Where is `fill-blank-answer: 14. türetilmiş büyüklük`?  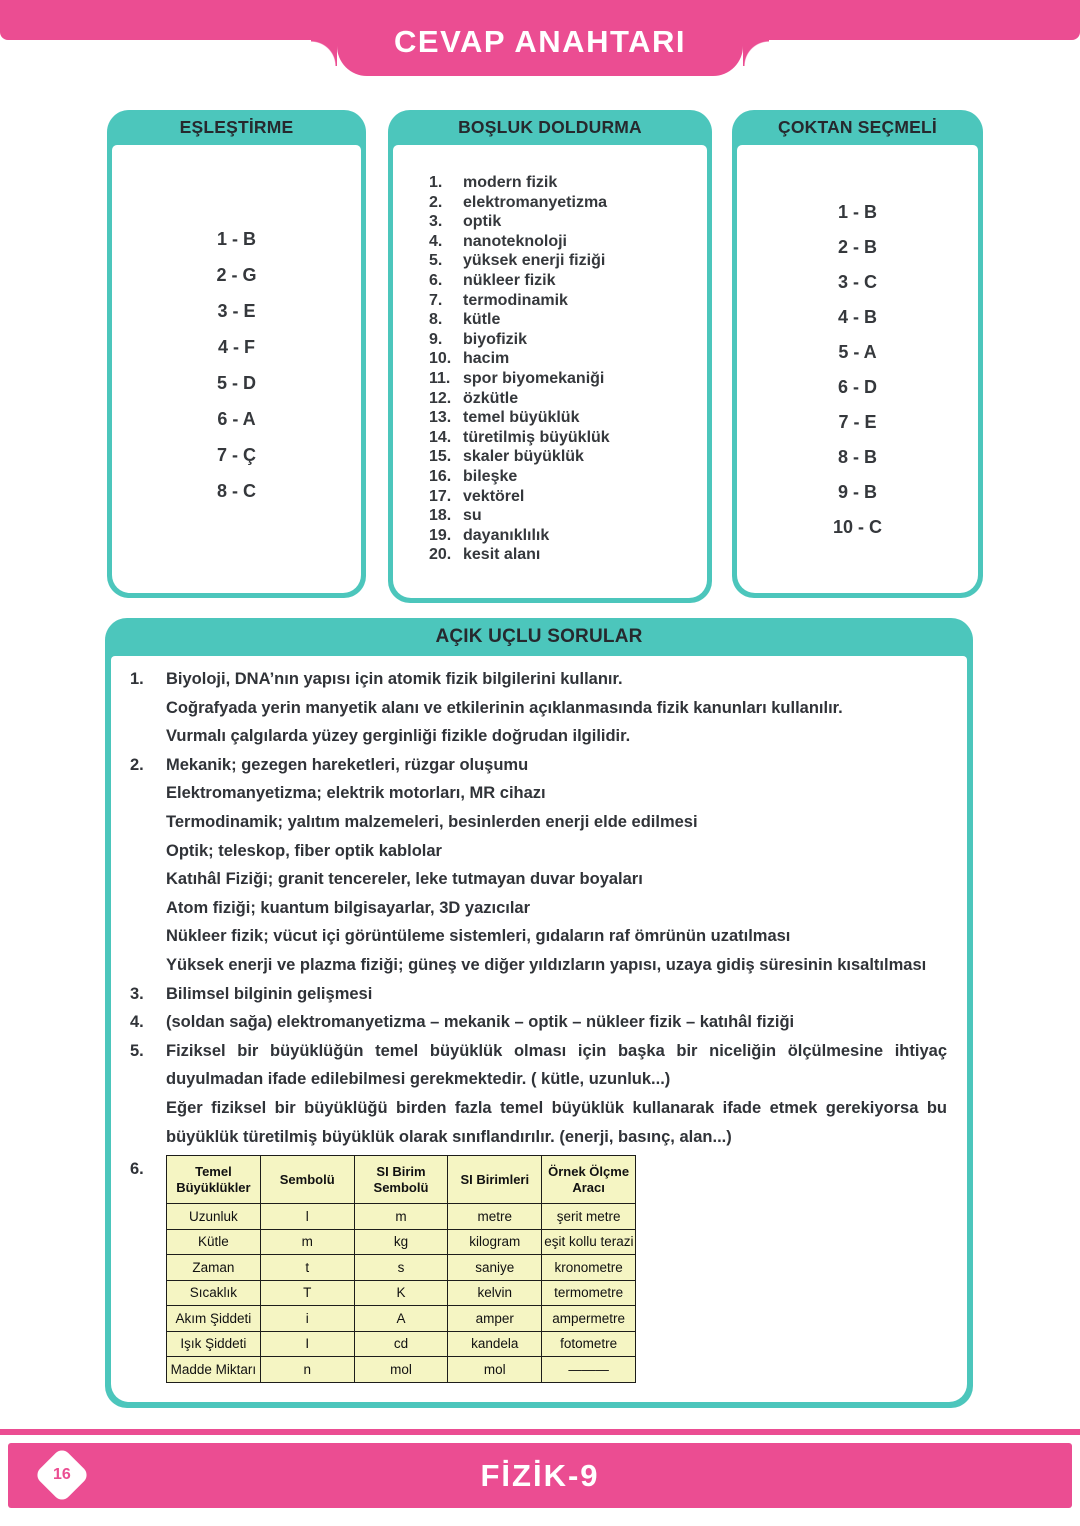
fill-blank-answer: 14. türetilmiş büyüklük is located at coordinates (565, 438).